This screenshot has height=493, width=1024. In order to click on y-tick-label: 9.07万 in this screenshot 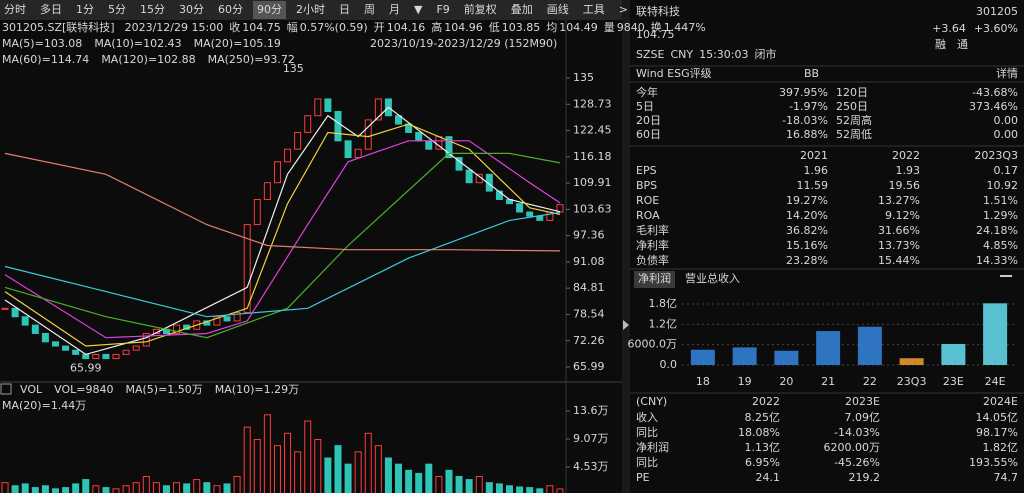, I will do `click(591, 438)`.